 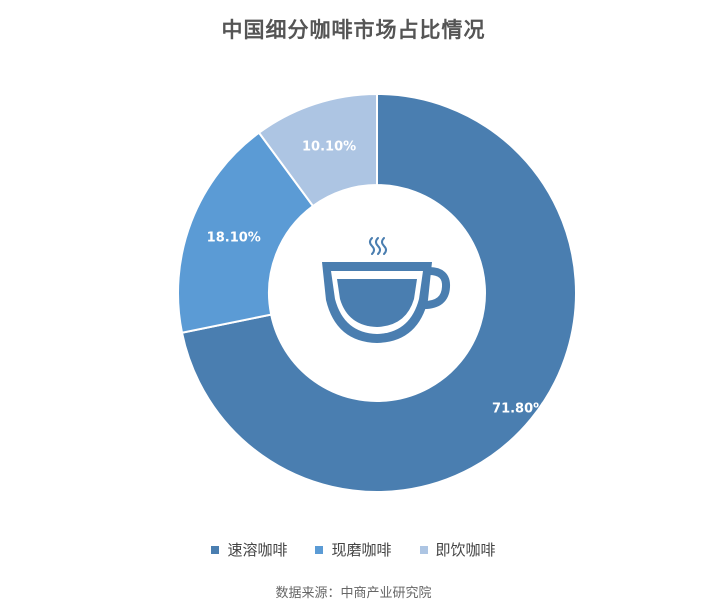 I want to click on slice-fresh-ground, so click(x=246, y=232).